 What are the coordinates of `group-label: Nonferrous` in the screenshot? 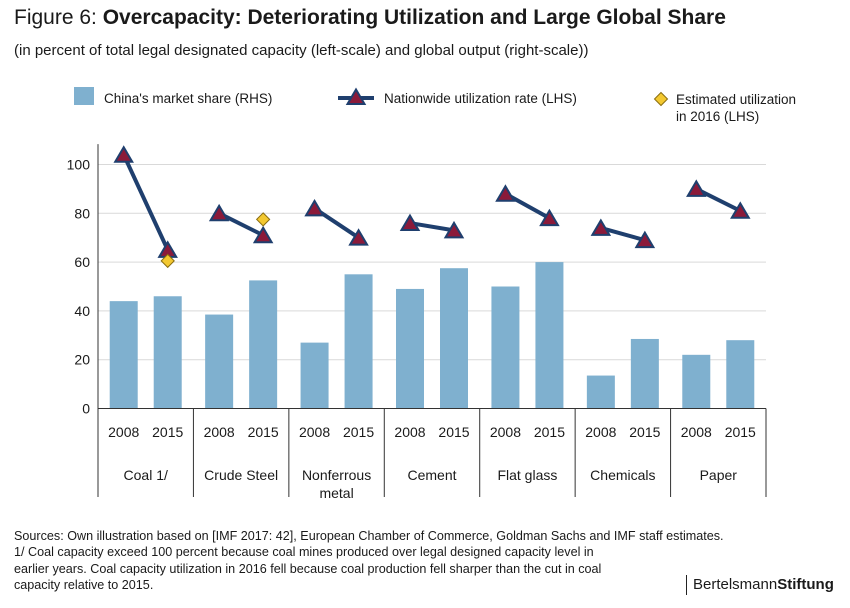 It's located at (336, 475).